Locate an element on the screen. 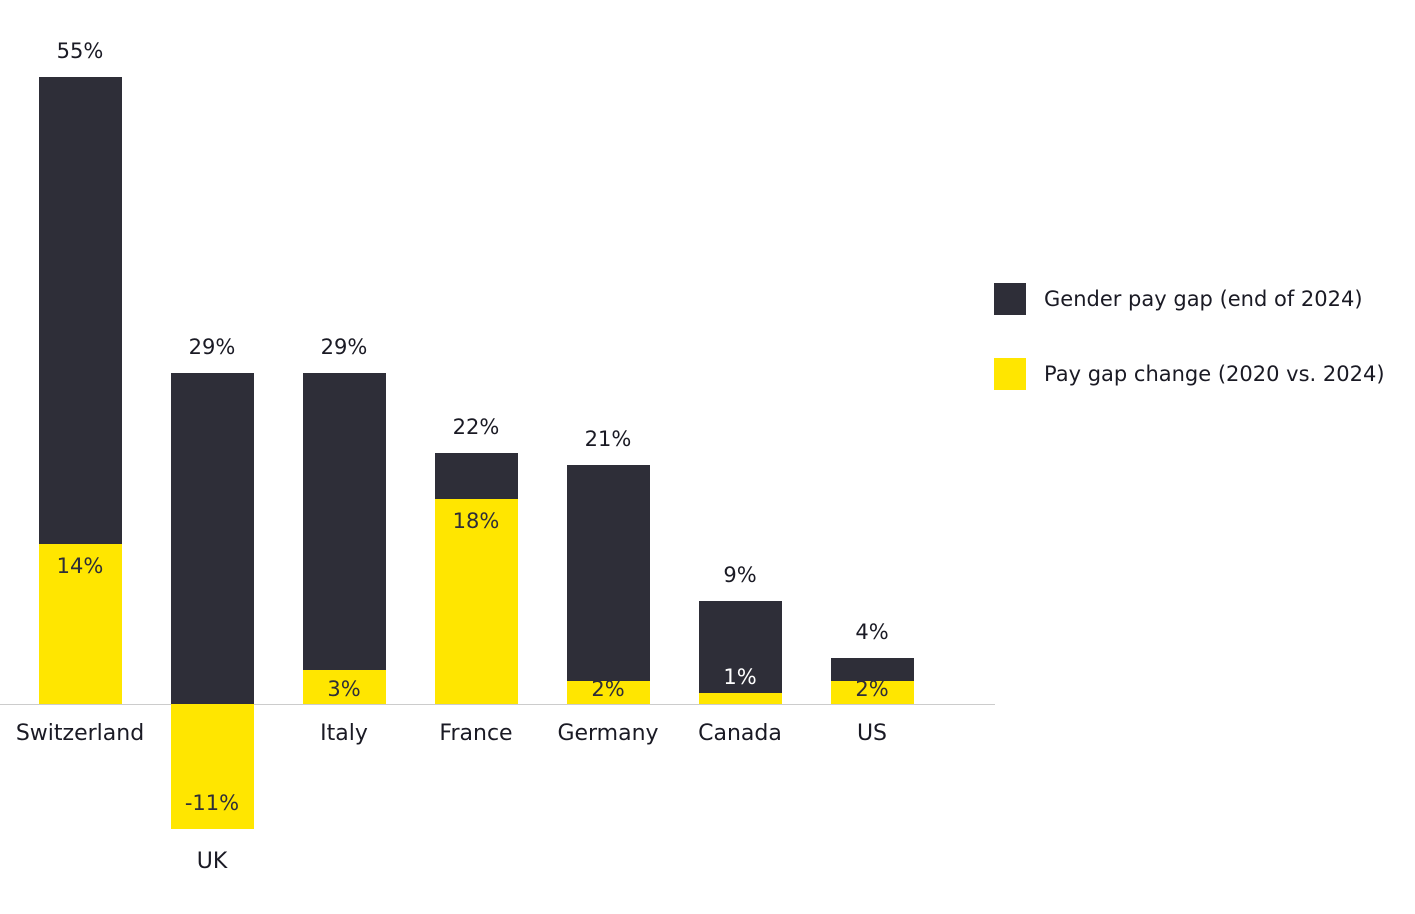 Image resolution: width=1415 pixels, height=914 pixels. change-value-label: -11% is located at coordinates (212, 803).